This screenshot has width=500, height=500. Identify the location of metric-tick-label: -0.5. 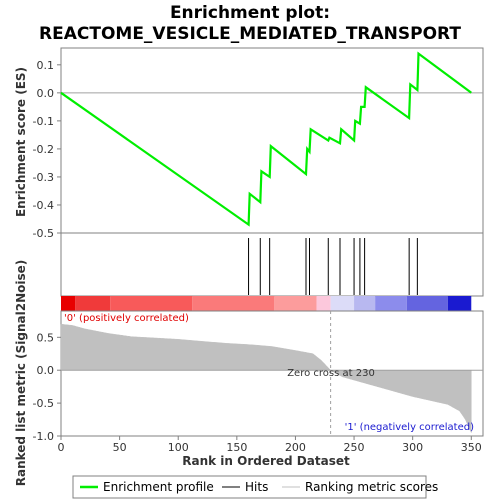
(43, 403).